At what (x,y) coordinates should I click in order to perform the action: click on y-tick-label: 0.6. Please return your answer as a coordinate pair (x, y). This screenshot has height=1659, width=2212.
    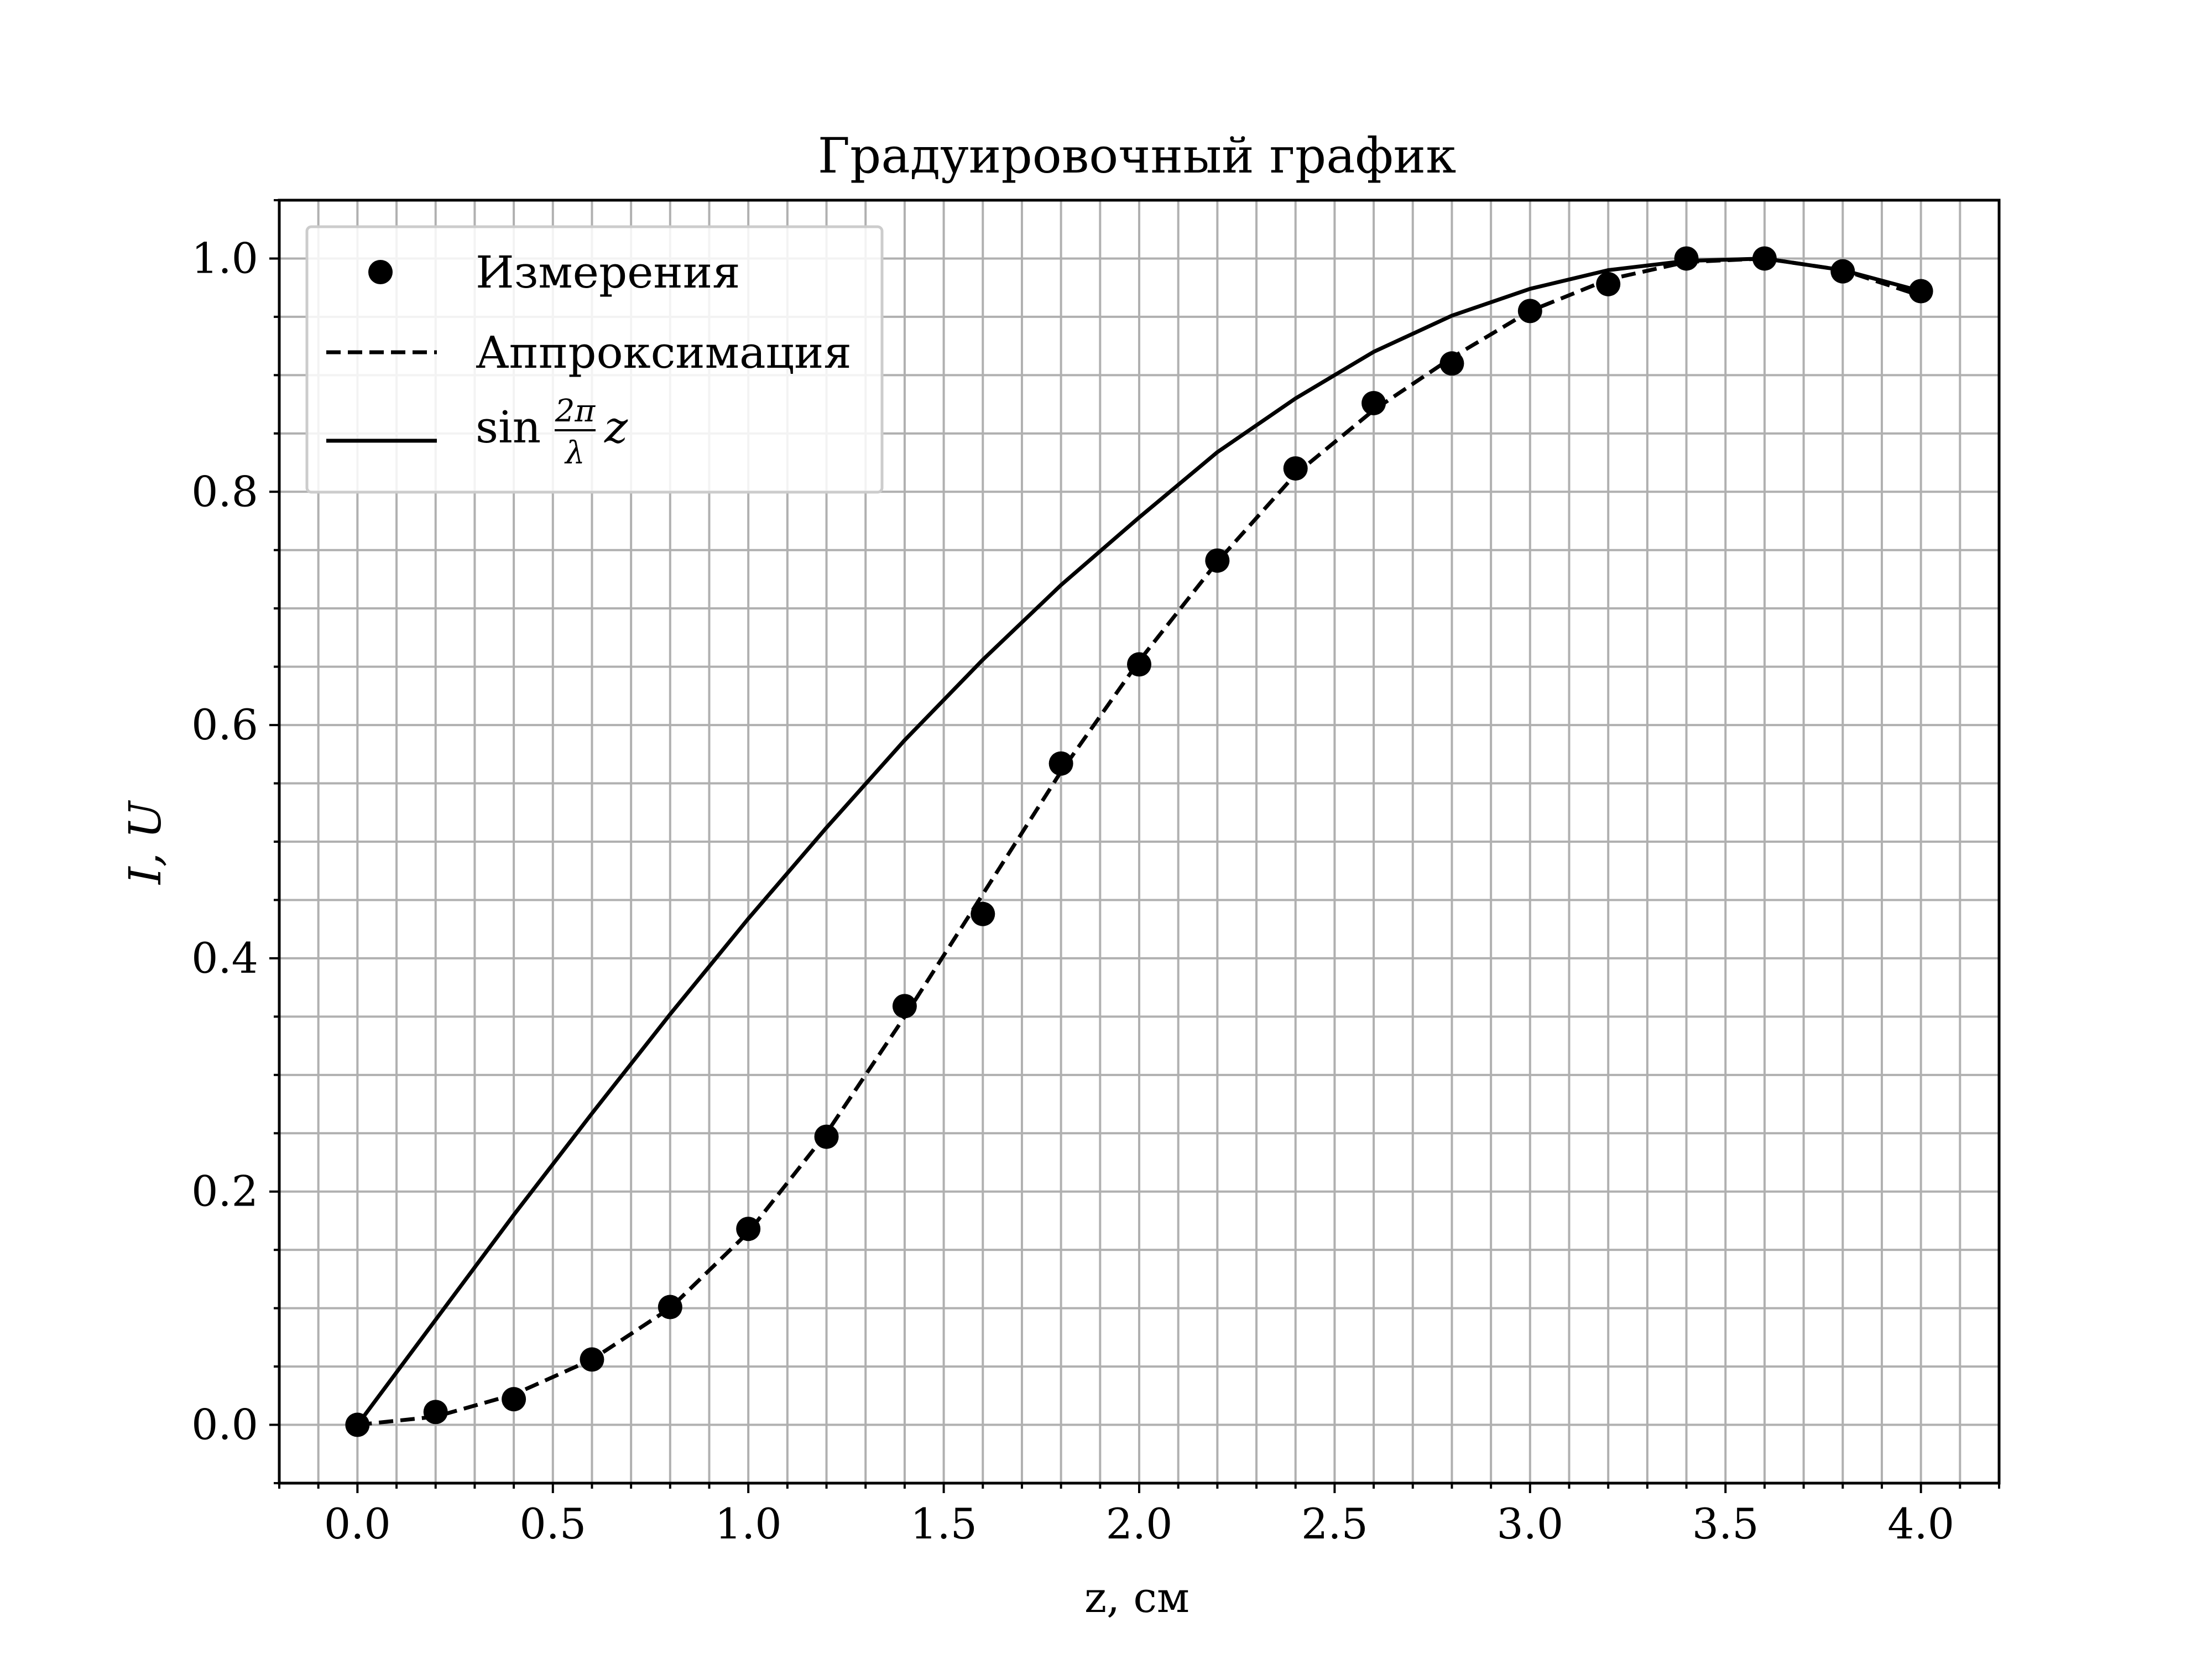
    Looking at the image, I should click on (225, 725).